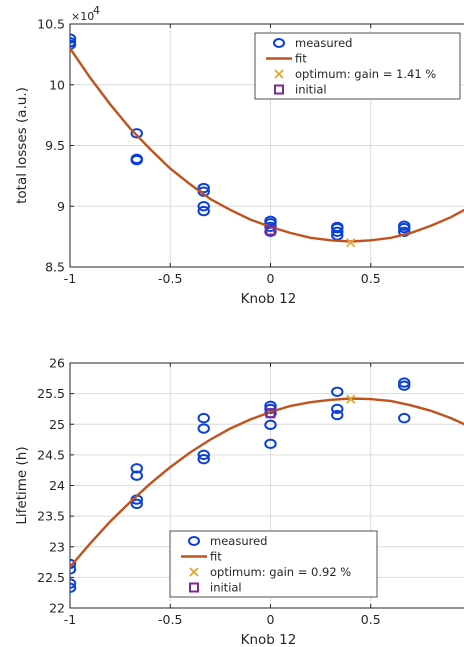 This screenshot has width=464, height=647. I want to click on y-axis-label: total losses (a.u.), so click(22, 145).